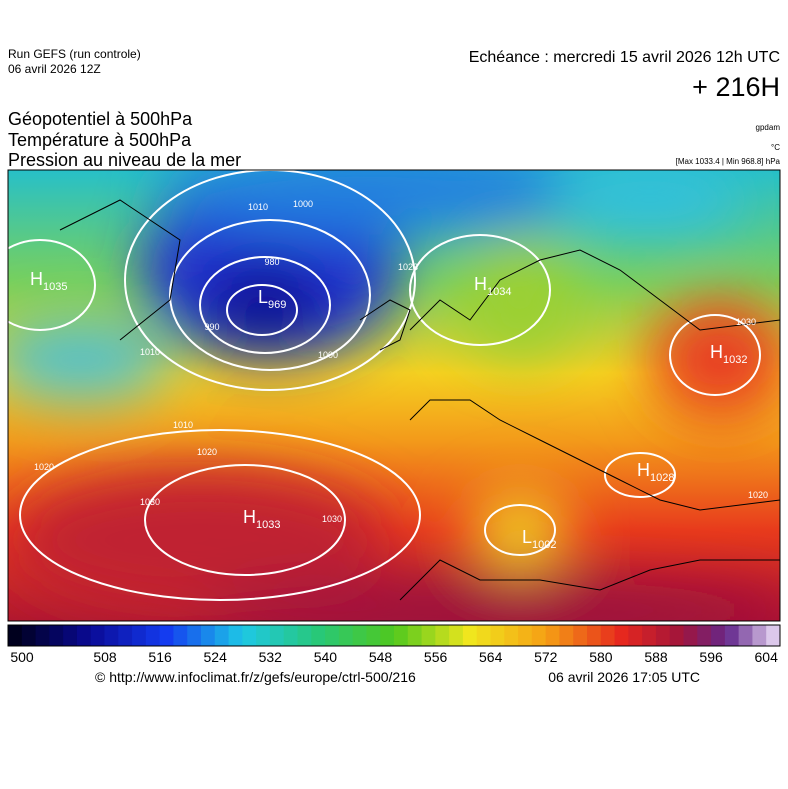  I want to click on colorbar-tick-label: 604, so click(767, 657).